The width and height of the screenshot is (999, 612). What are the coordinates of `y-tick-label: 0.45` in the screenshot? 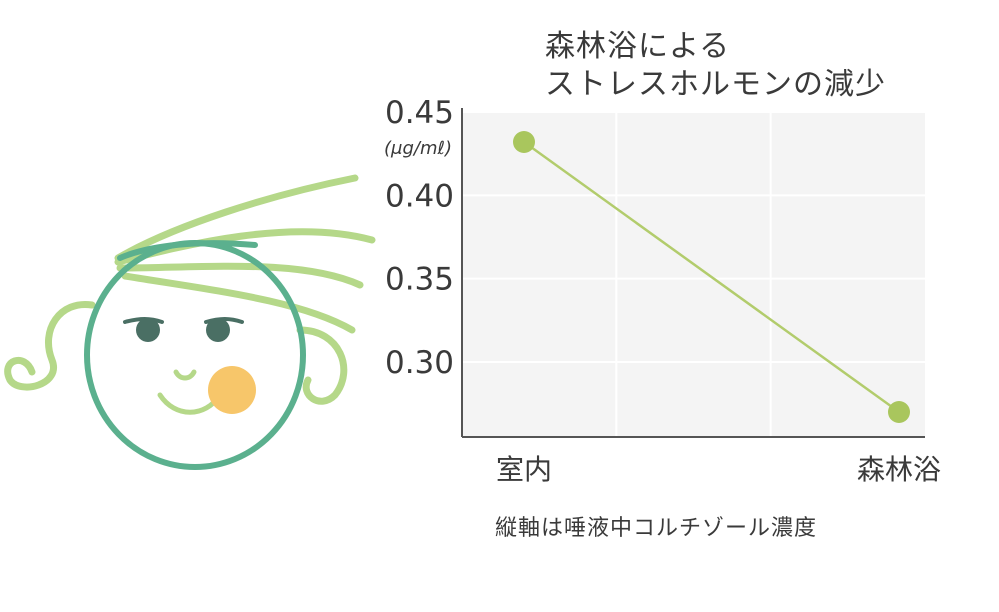 It's located at (419, 113).